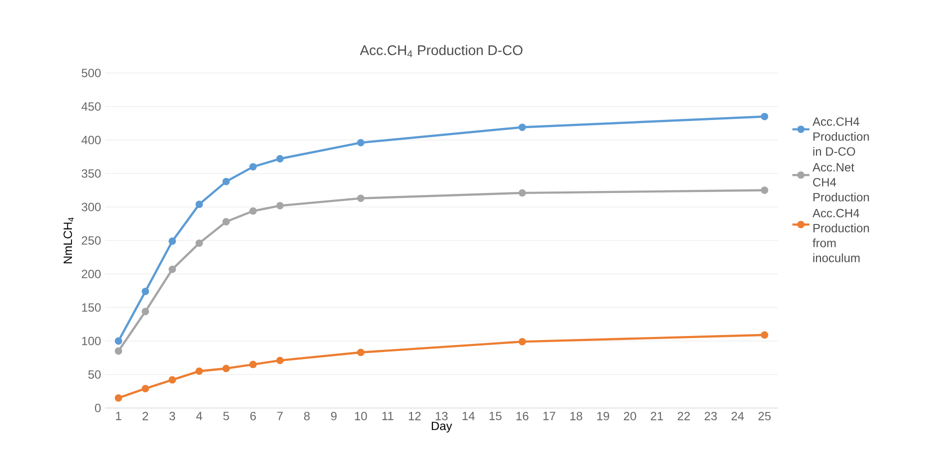 This screenshot has width=947, height=457. Describe the element at coordinates (738, 416) in the screenshot. I see `x-tick-label: 24` at that location.